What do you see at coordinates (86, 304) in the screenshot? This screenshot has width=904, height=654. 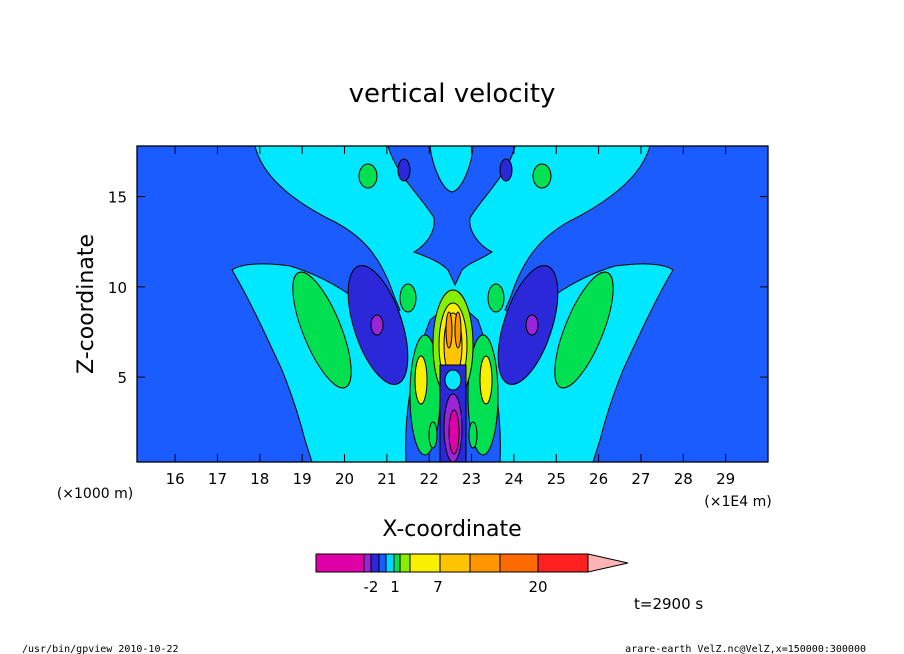 I see `y-axis-label: Z-coordinate` at bounding box center [86, 304].